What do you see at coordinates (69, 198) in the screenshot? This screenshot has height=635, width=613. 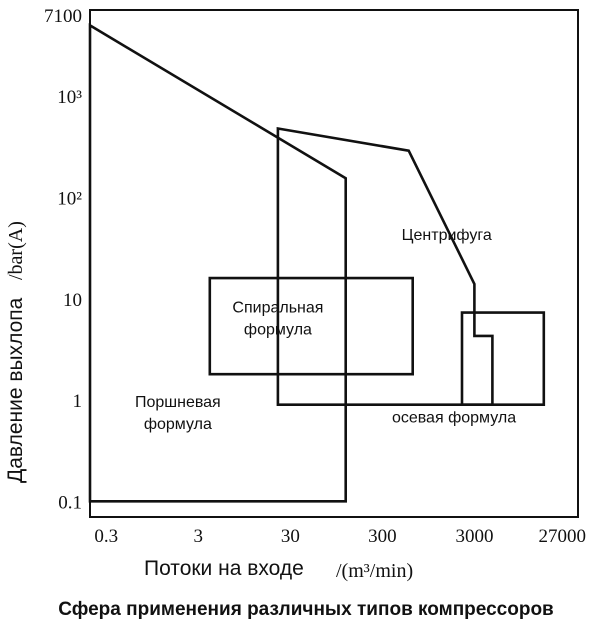 I see `y-tick-label-3: 10²` at bounding box center [69, 198].